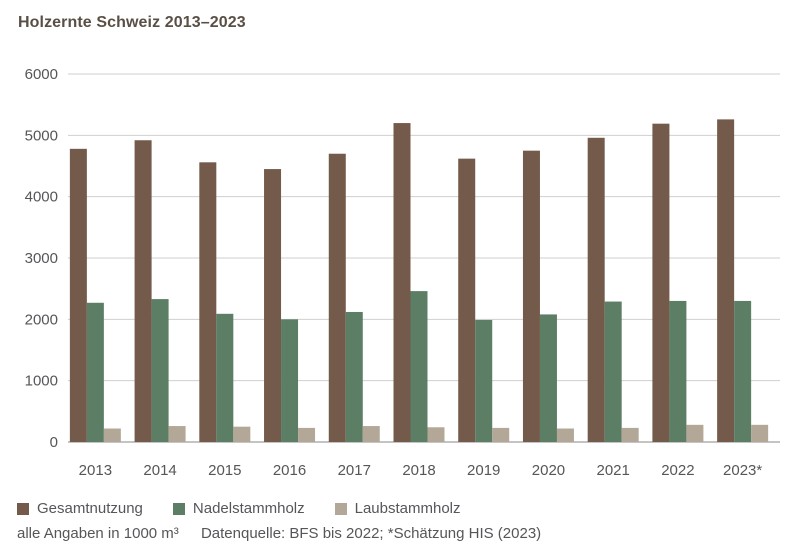 Image resolution: width=800 pixels, height=557 pixels. What do you see at coordinates (41, 197) in the screenshot?
I see `y-tick-label: 4000` at bounding box center [41, 197].